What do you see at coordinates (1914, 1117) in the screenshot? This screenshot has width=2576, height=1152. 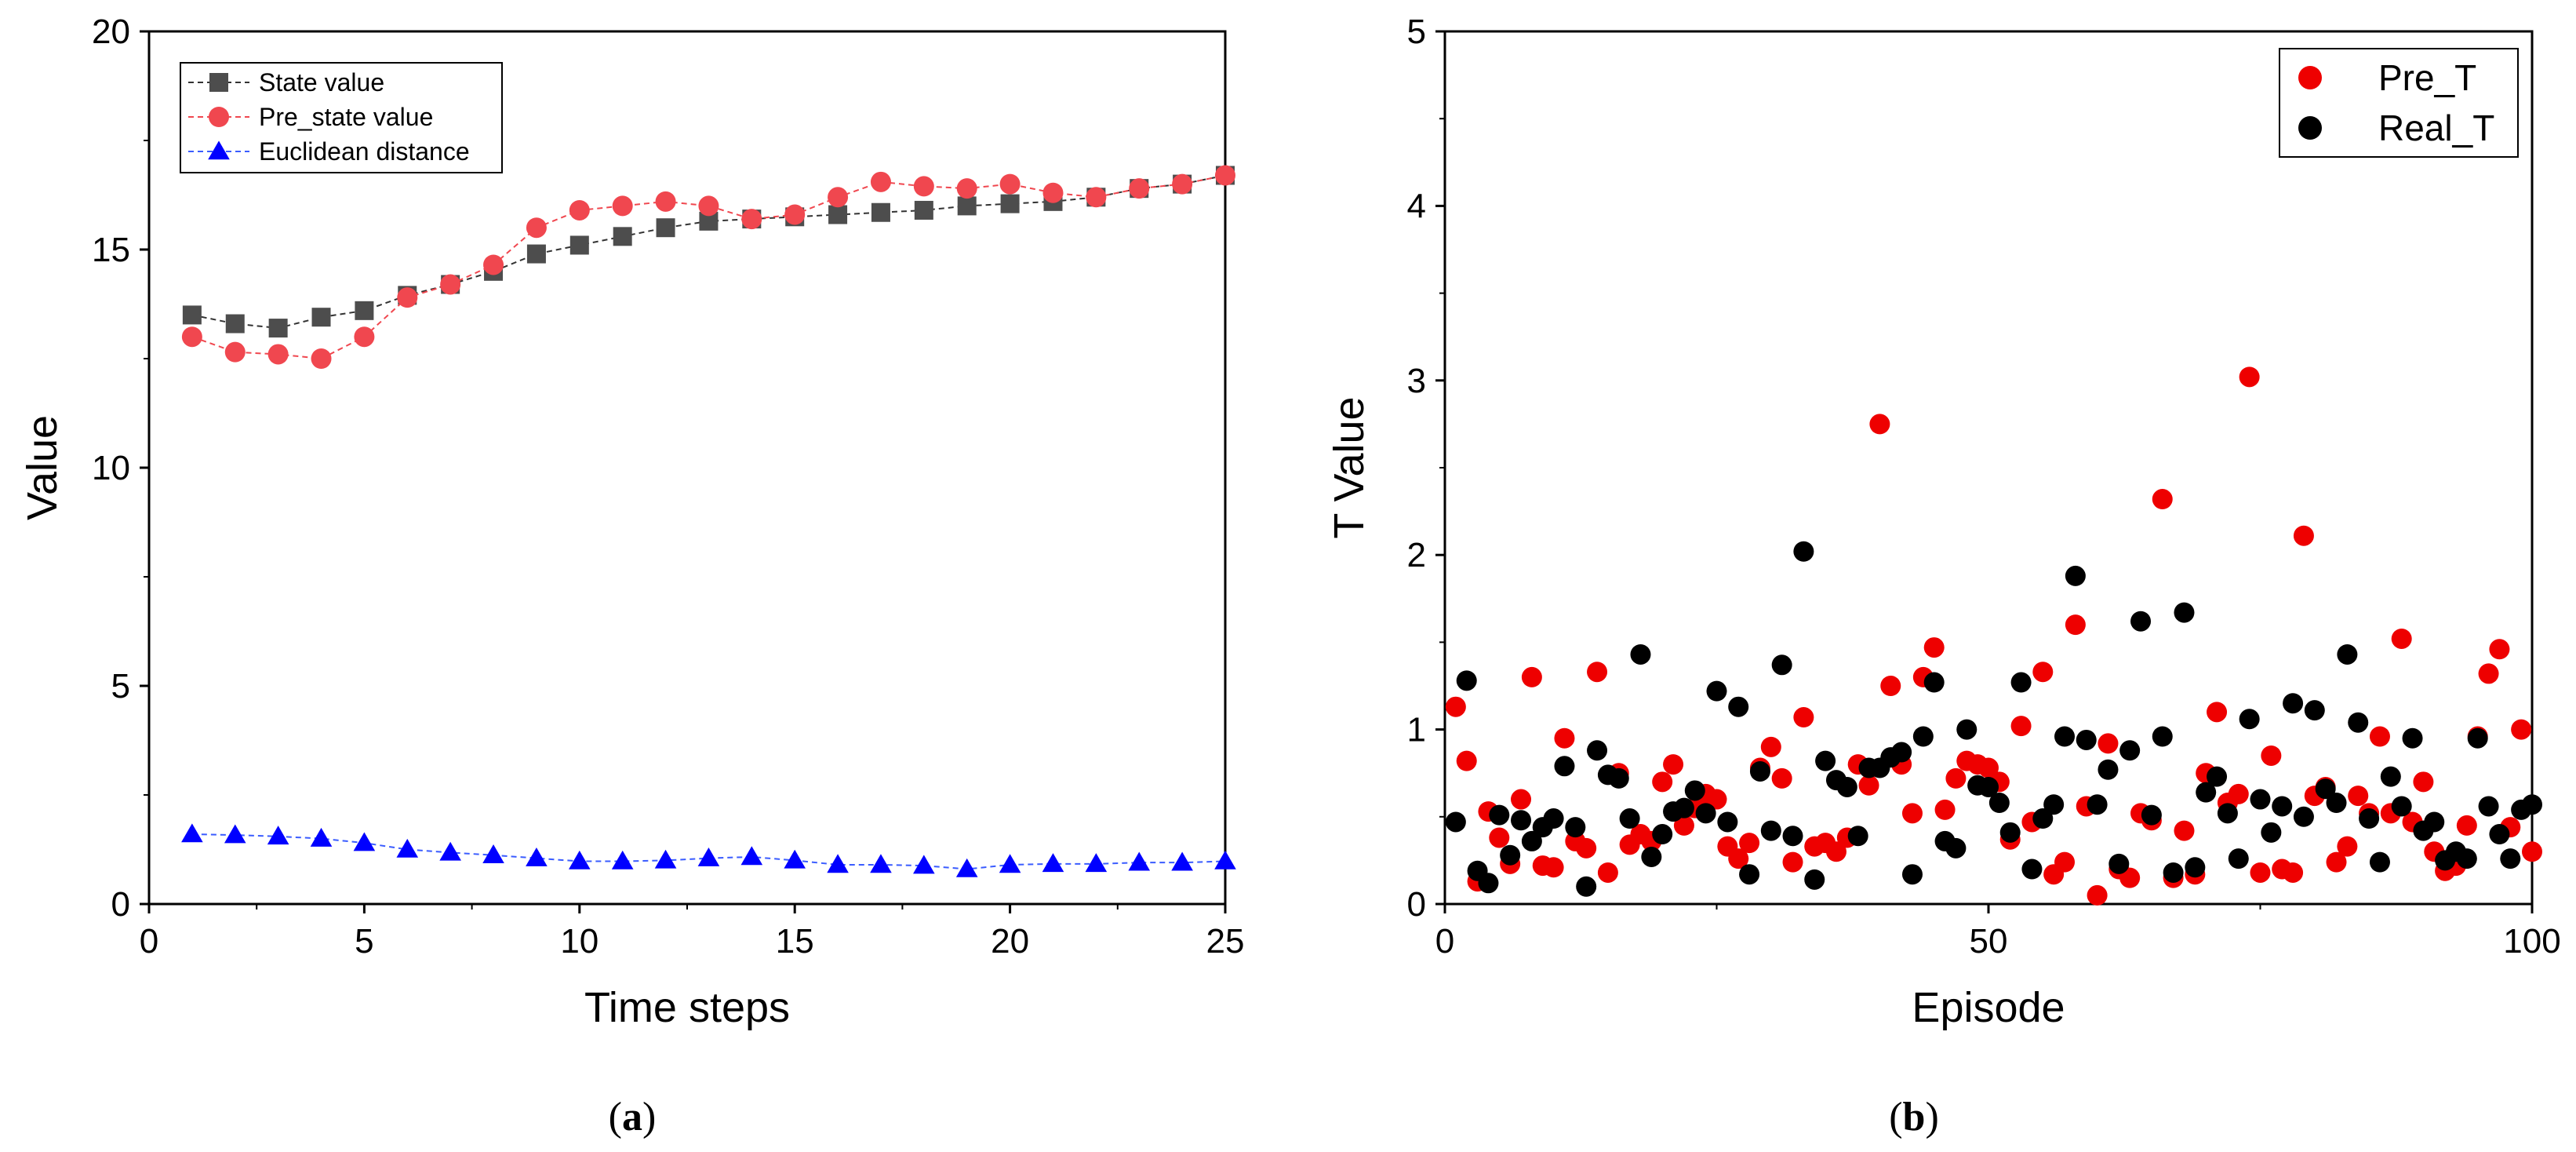 I see `caption-b: (b)` at bounding box center [1914, 1117].